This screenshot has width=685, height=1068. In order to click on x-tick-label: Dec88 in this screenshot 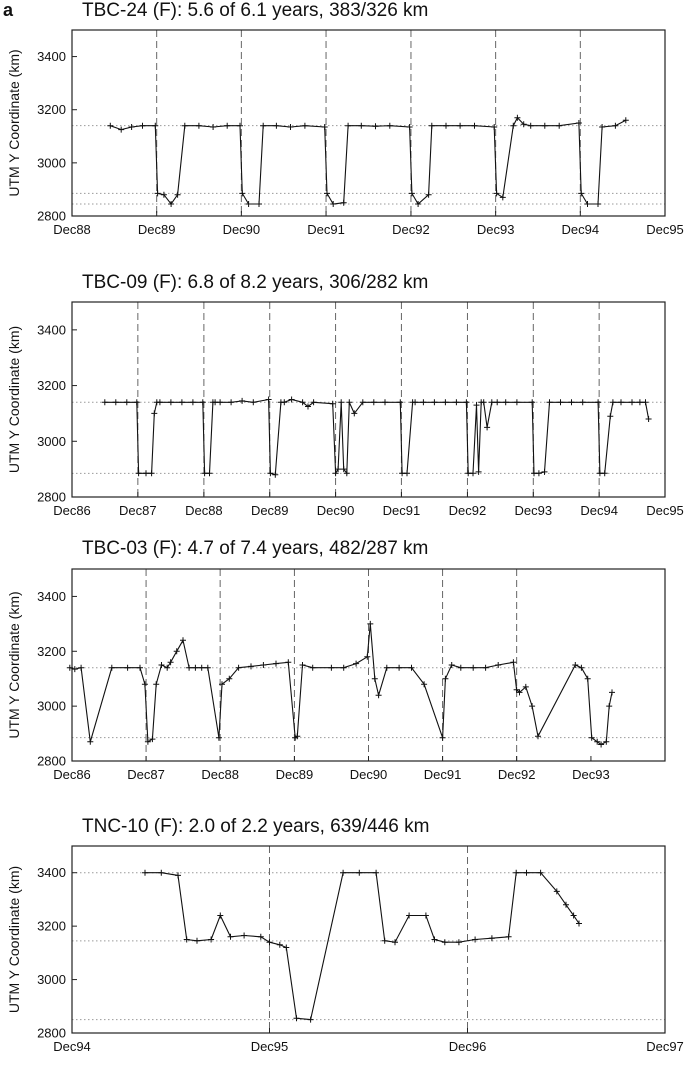, I will do `click(220, 774)`.